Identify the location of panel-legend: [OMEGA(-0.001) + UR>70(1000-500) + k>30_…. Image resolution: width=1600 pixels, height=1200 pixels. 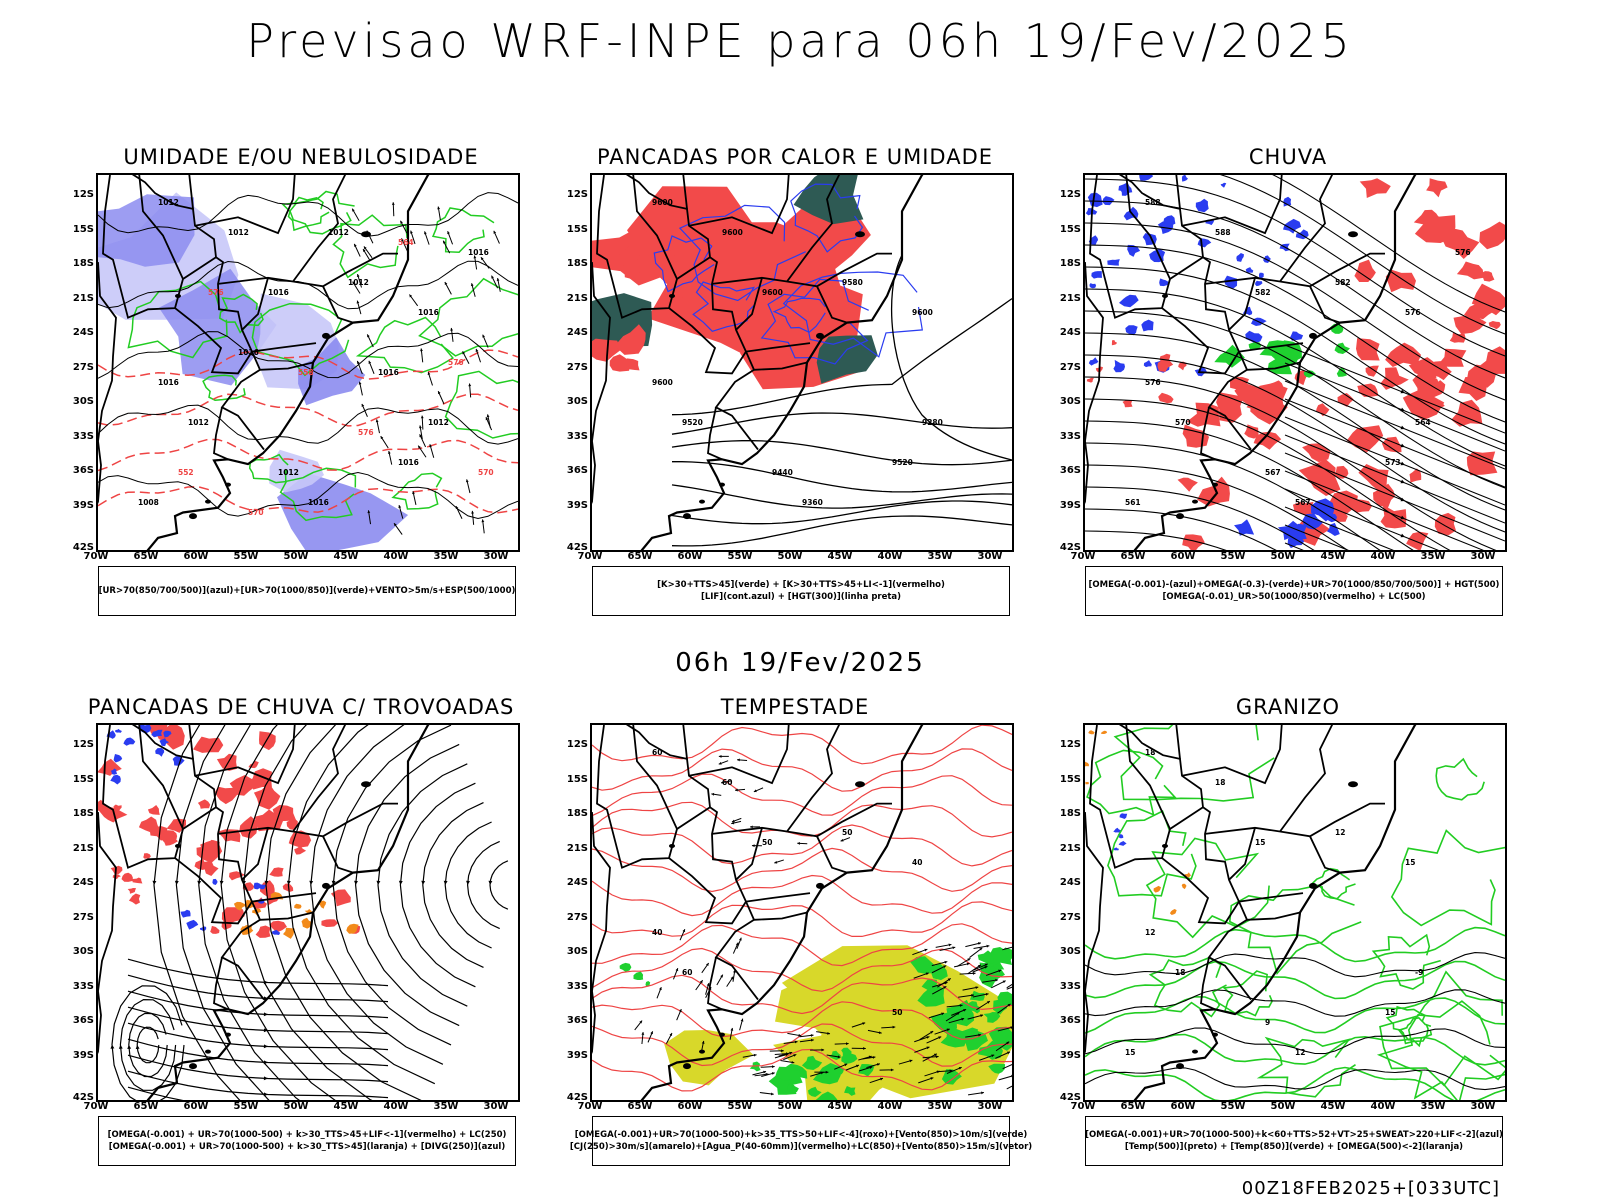
(307, 1141).